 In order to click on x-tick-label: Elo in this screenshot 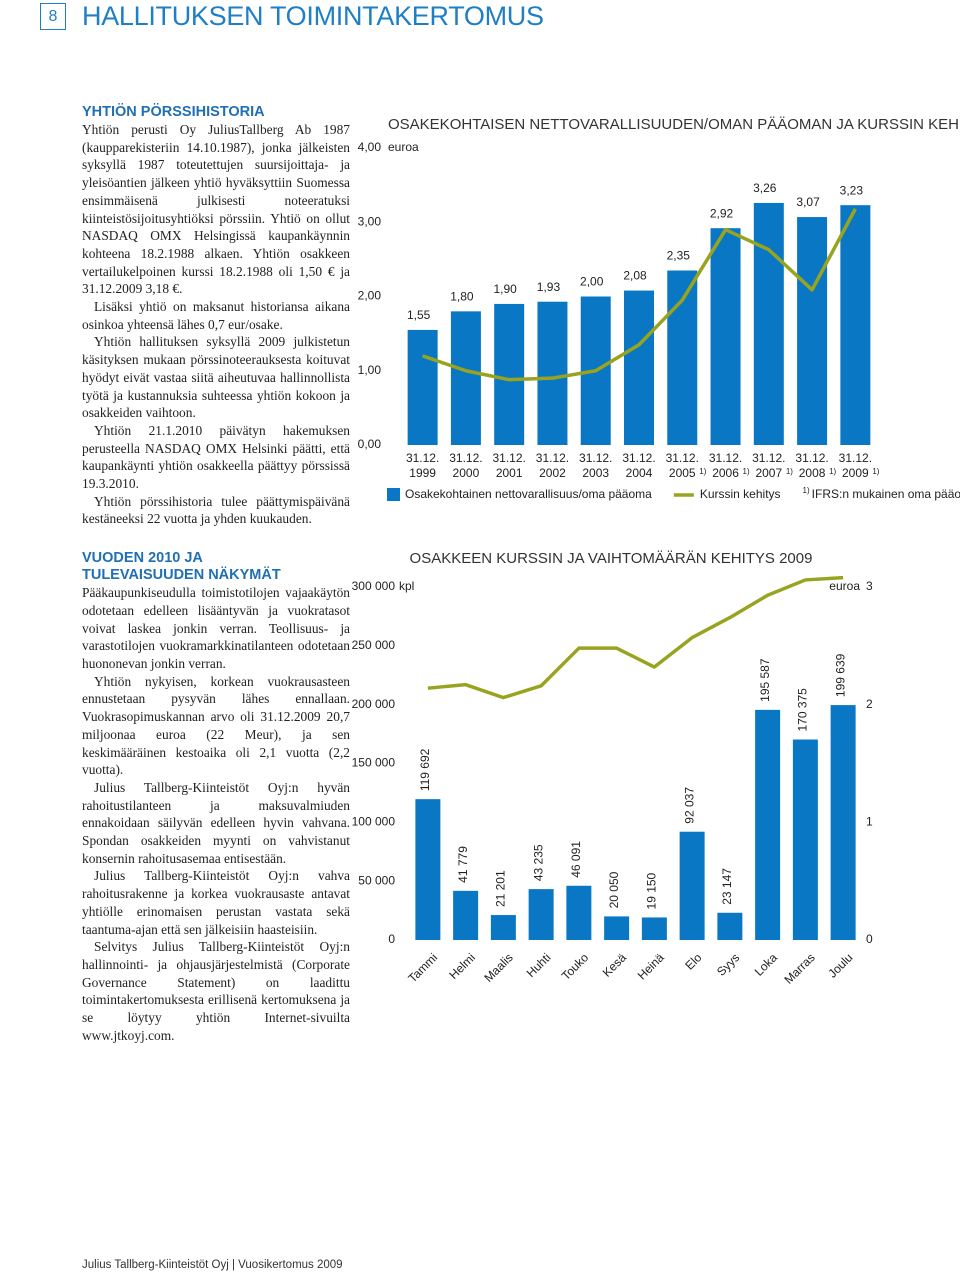, I will do `click(693, 961)`.